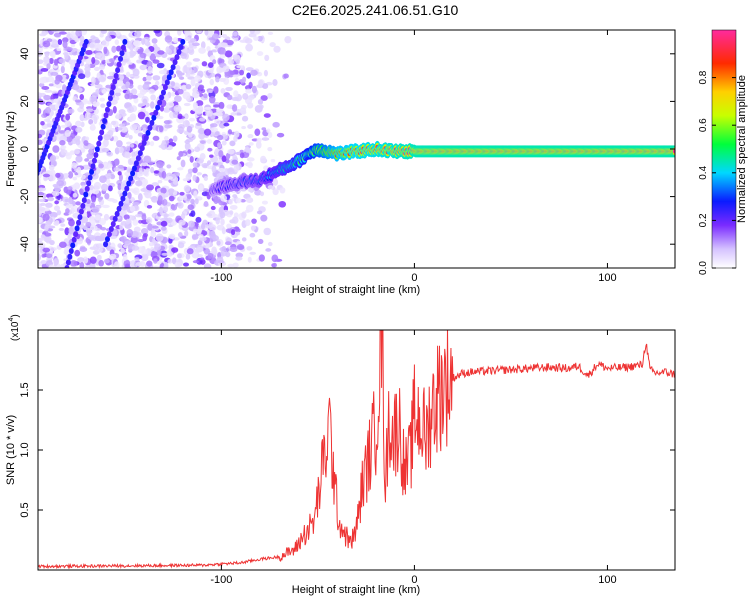 The width and height of the screenshot is (750, 600). I want to click on x-tick-label: -100, so click(221, 278).